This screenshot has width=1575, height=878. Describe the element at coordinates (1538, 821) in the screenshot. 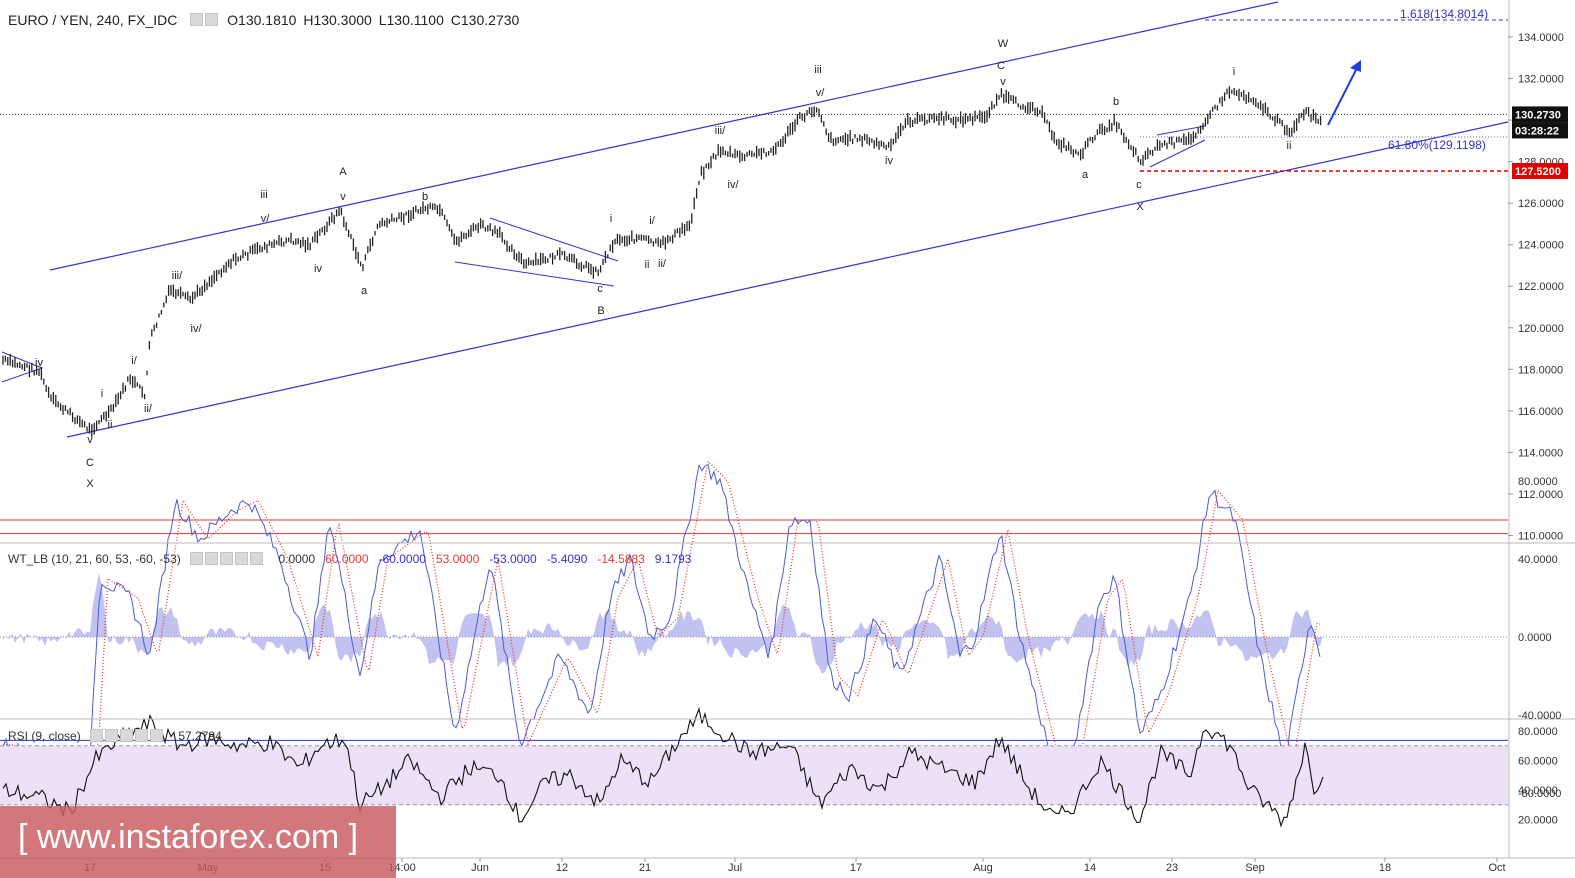

I see `rsi-tick-label: 20.0000` at that location.